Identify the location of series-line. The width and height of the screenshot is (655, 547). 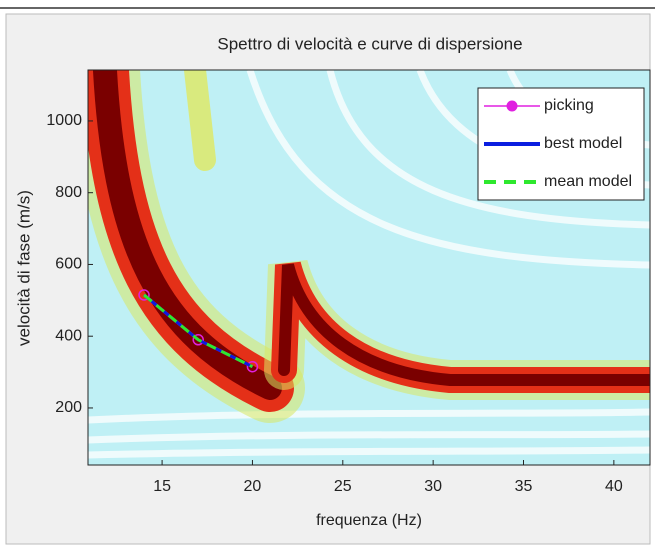
(198, 331).